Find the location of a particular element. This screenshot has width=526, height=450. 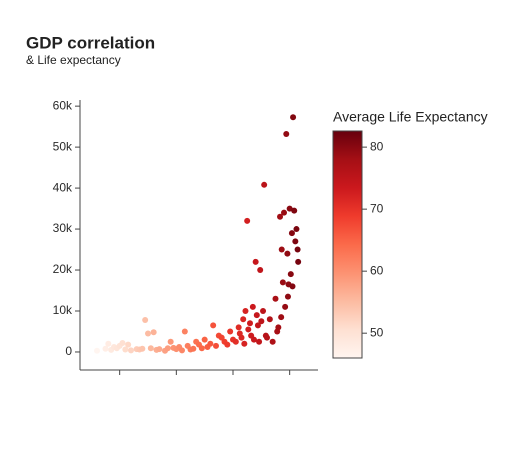

colorbar-tick-label: 80 is located at coordinates (377, 146).